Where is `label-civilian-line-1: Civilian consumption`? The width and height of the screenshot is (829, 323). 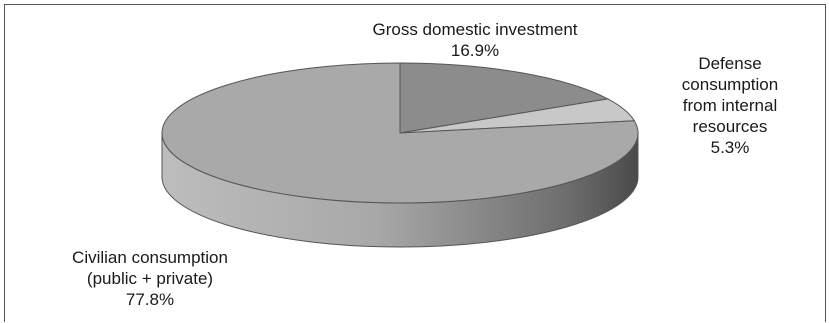 label-civilian-line-1: Civilian consumption is located at coordinates (150, 257).